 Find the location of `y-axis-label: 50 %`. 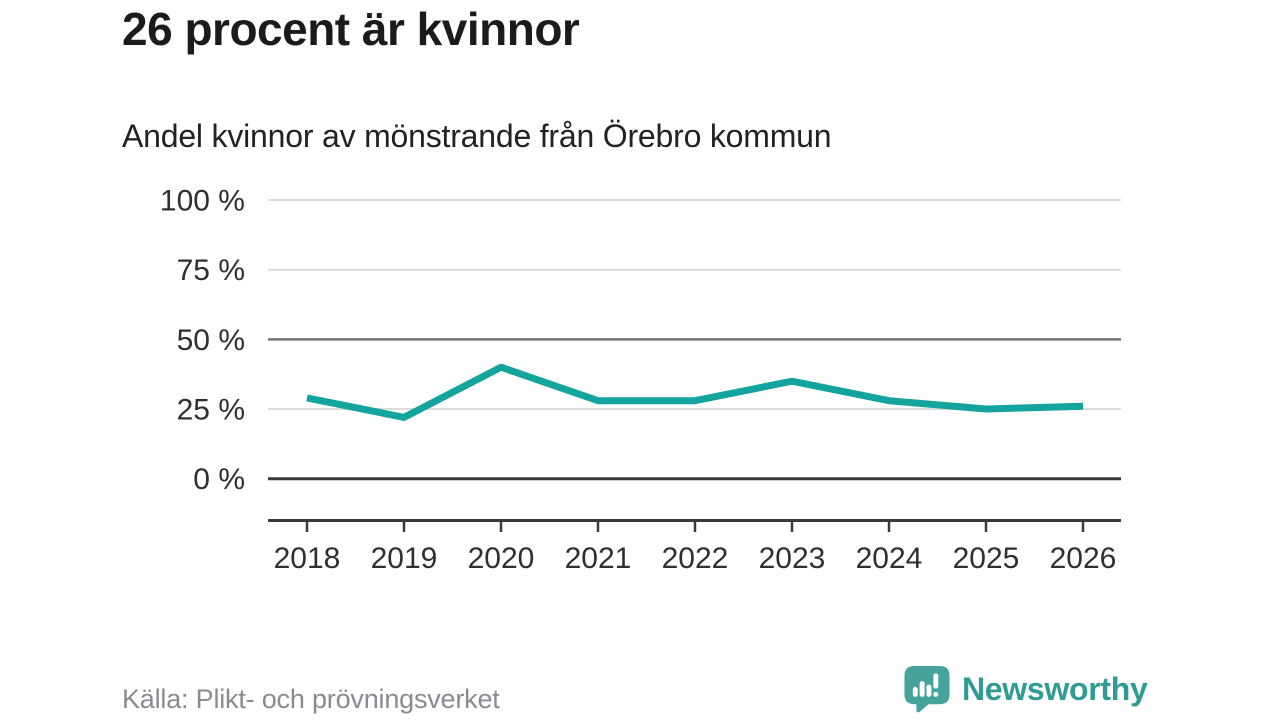

y-axis-label: 50 % is located at coordinates (211, 340).